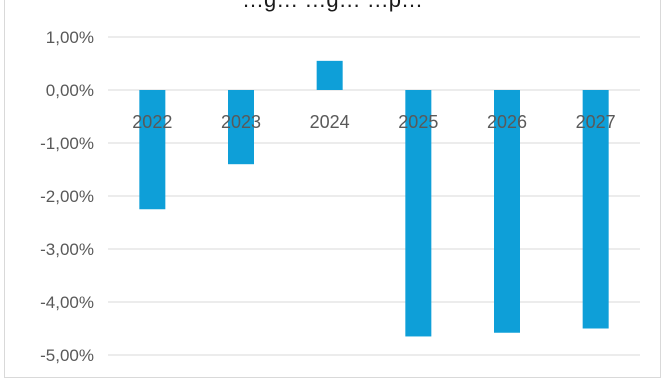  Describe the element at coordinates (67, 355) in the screenshot. I see `y-tick-label: -5,00%` at that location.